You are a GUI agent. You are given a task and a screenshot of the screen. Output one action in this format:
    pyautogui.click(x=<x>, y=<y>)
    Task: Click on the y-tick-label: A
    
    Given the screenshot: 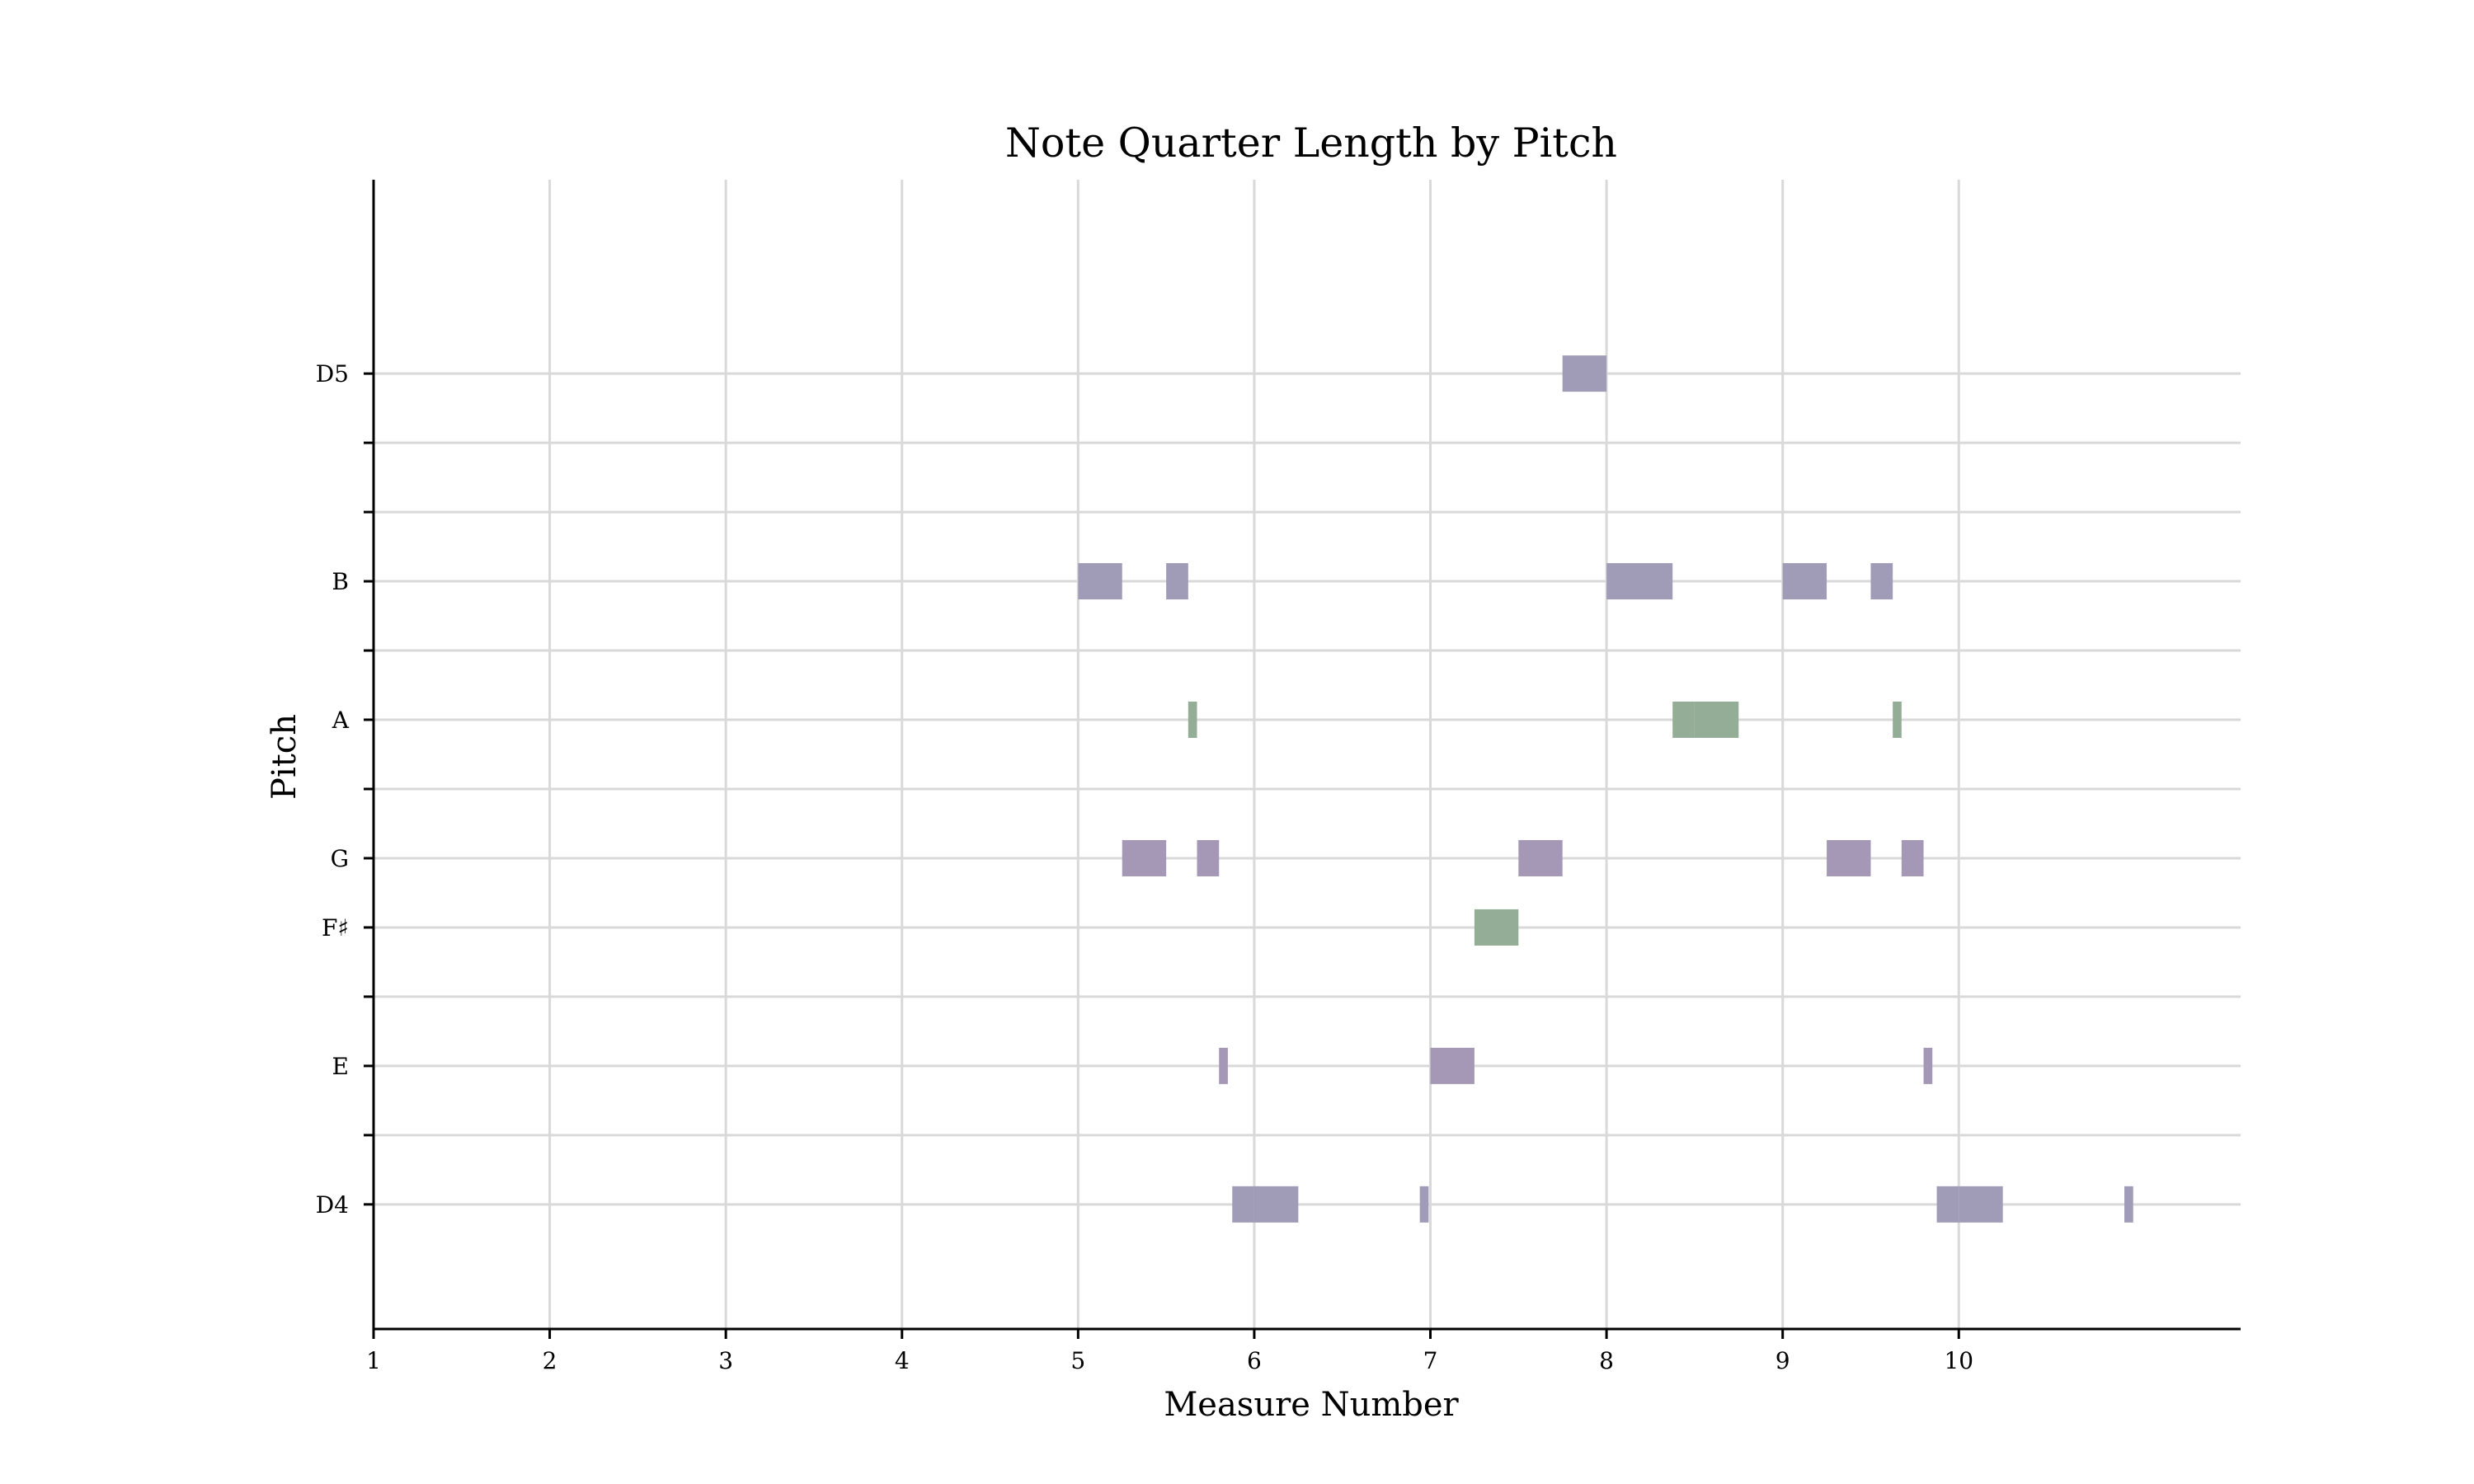 What is the action you would take?
    pyautogui.click(x=341, y=720)
    